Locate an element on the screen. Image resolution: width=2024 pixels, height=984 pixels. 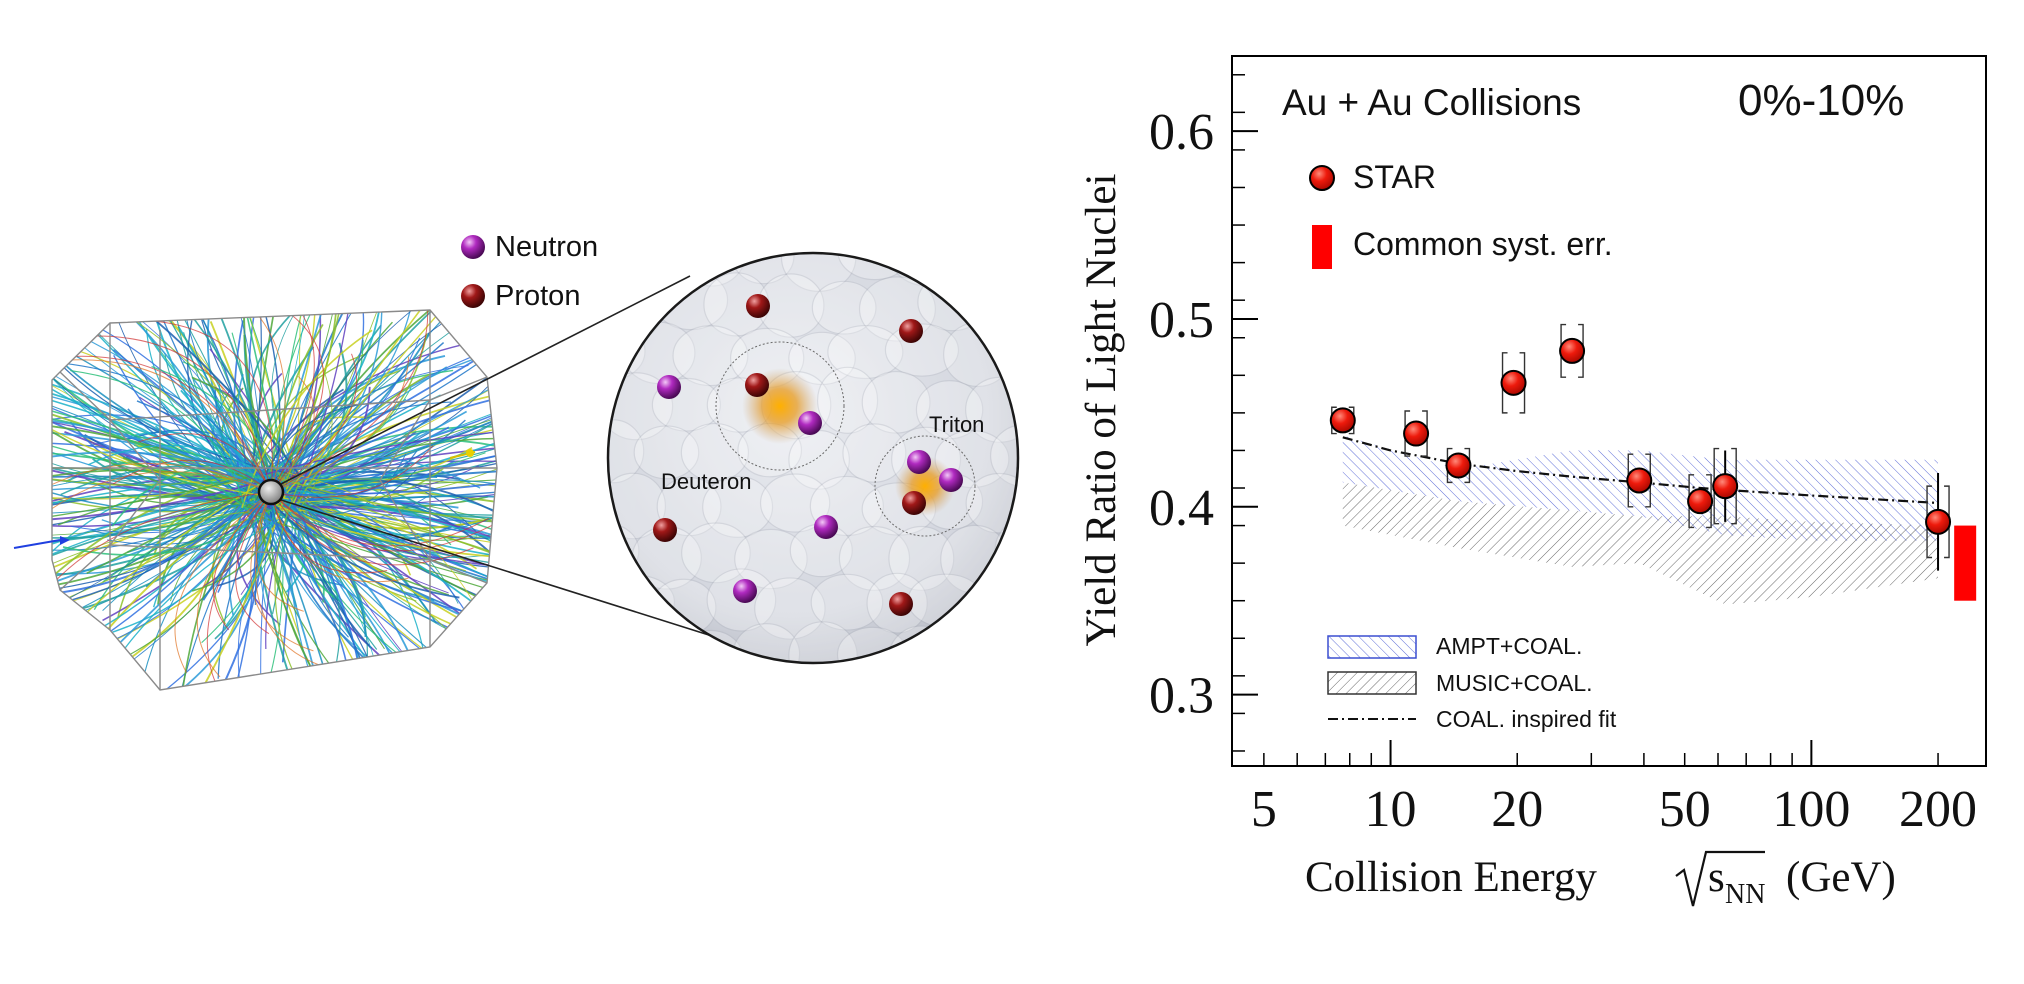
detector-frame is located at coordinates (274, 500).